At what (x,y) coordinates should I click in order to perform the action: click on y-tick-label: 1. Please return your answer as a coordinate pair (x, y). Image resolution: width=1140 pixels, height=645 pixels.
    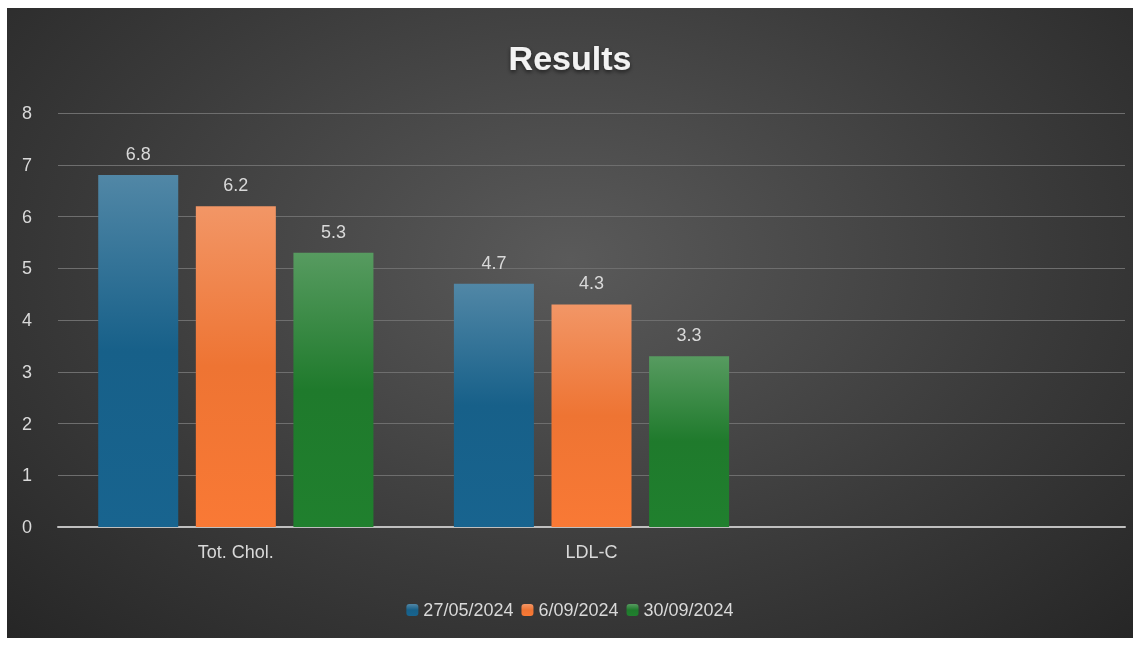
    Looking at the image, I should click on (26, 475).